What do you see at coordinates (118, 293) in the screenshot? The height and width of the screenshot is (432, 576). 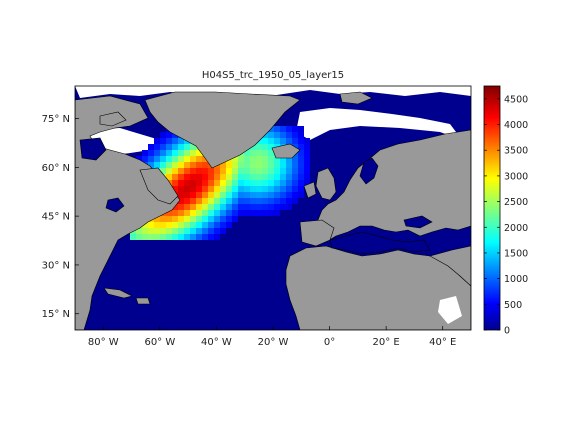 I see `cuba` at bounding box center [118, 293].